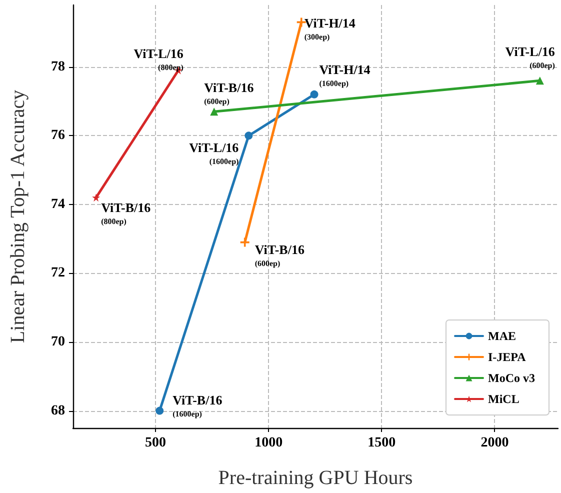 The image size is (561, 493). What do you see at coordinates (126, 213) in the screenshot?
I see `annotation: ViT-B/16 (800ep)` at bounding box center [126, 213].